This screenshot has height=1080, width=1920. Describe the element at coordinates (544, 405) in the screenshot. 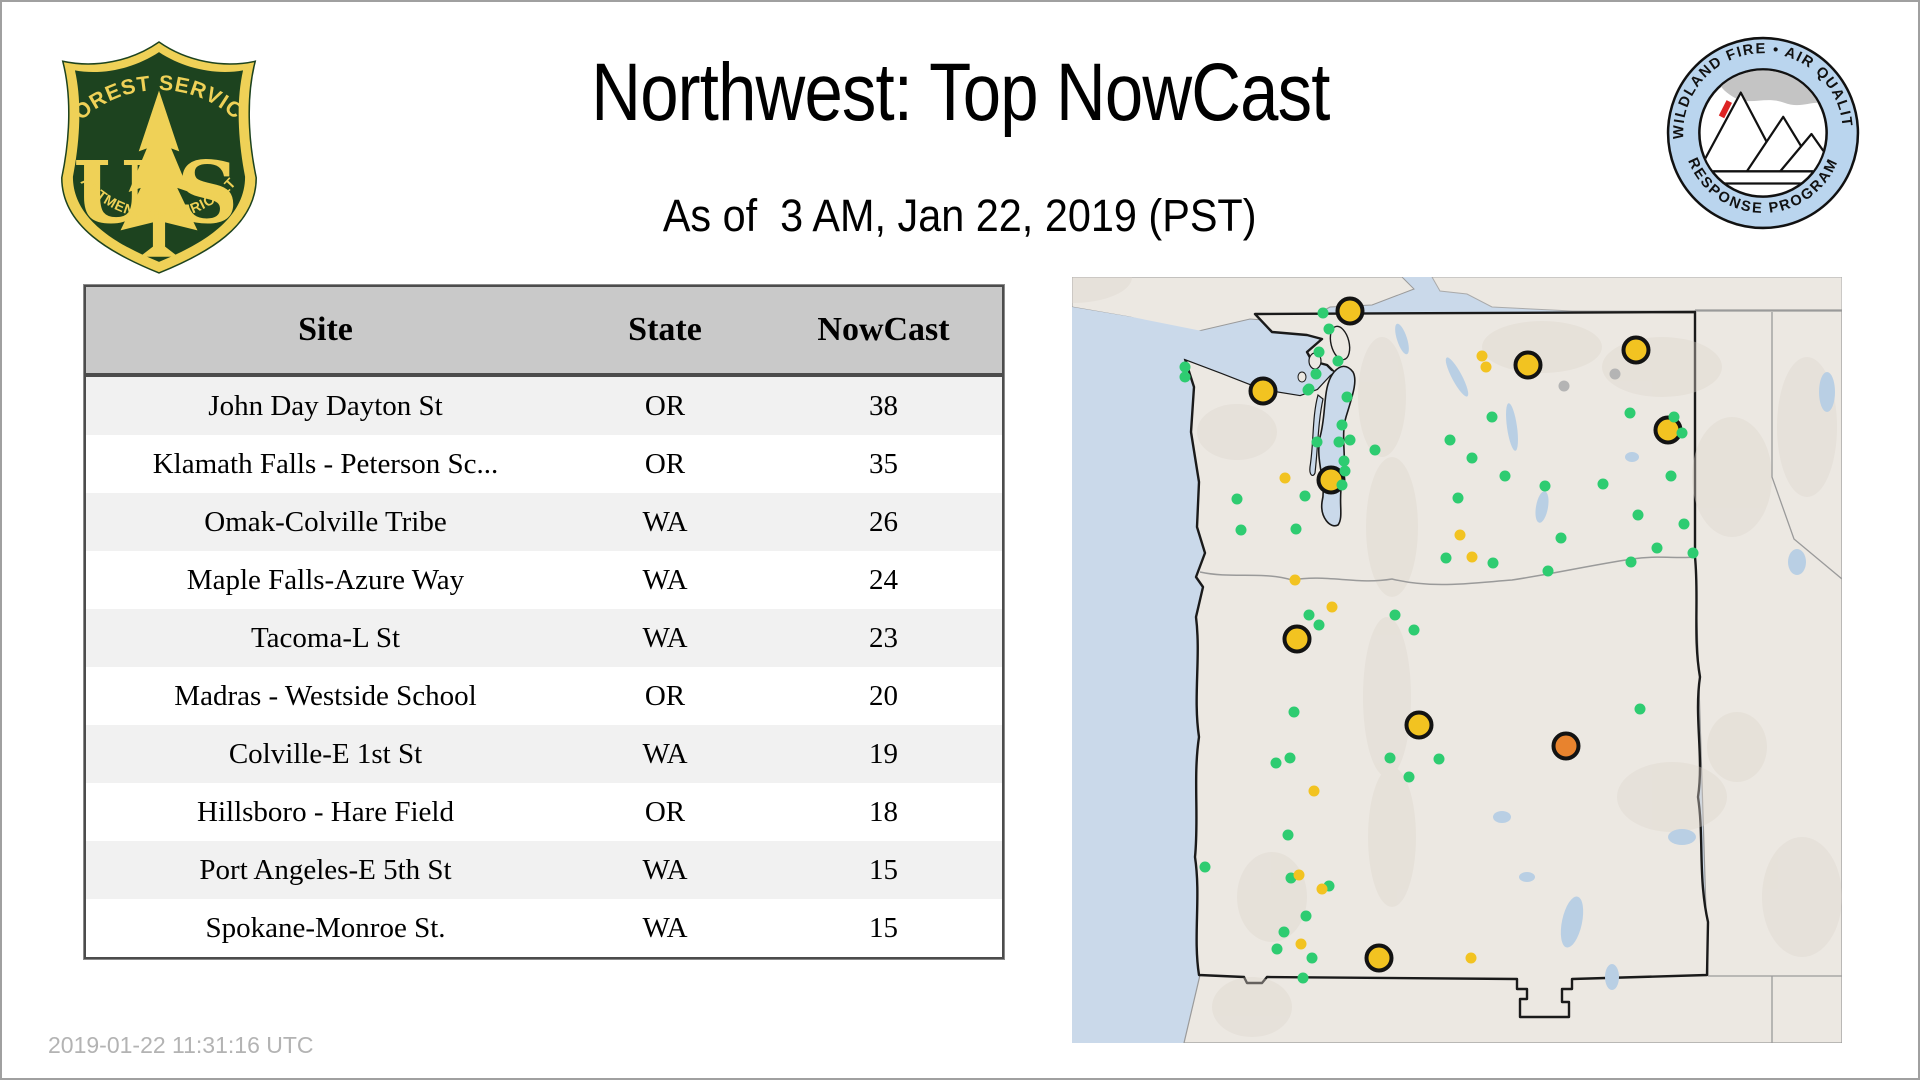

I see `table-row: John Day Dayton St OR 38` at that location.